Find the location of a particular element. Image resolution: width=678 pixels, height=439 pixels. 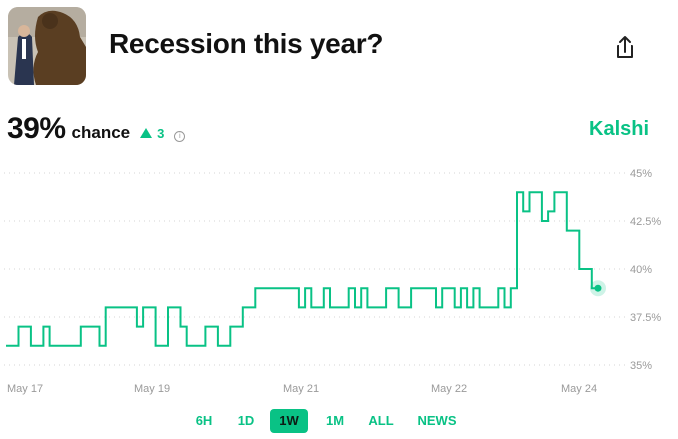

brand-logo: Kalshi is located at coordinates (619, 129).